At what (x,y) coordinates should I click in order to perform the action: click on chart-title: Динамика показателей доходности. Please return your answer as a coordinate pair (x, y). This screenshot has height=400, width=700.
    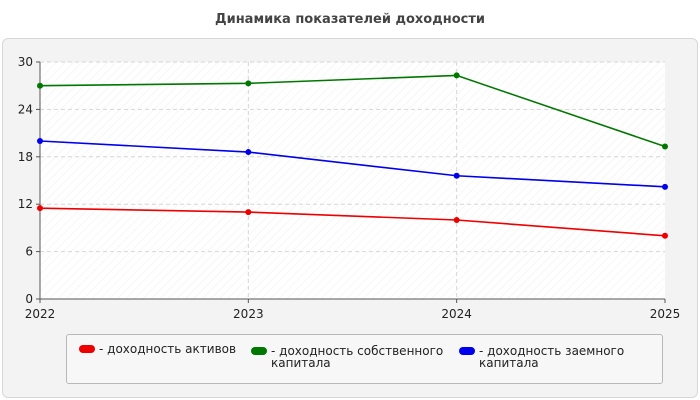
    Looking at the image, I should click on (350, 19).